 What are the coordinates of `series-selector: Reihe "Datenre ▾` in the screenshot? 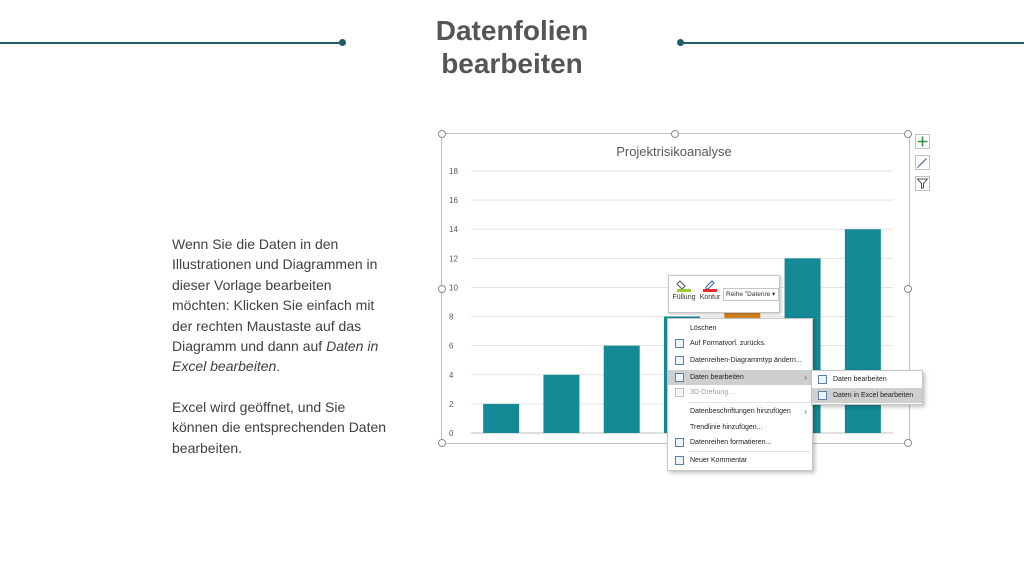 It's located at (751, 294).